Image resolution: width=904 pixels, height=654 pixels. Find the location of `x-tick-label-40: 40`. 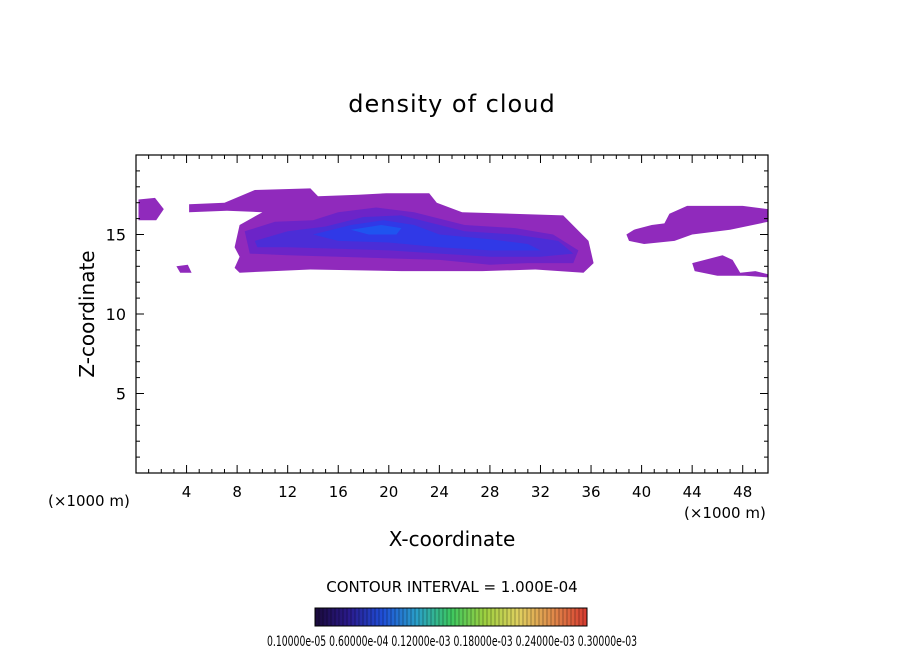

x-tick-label-40: 40 is located at coordinates (641, 492).